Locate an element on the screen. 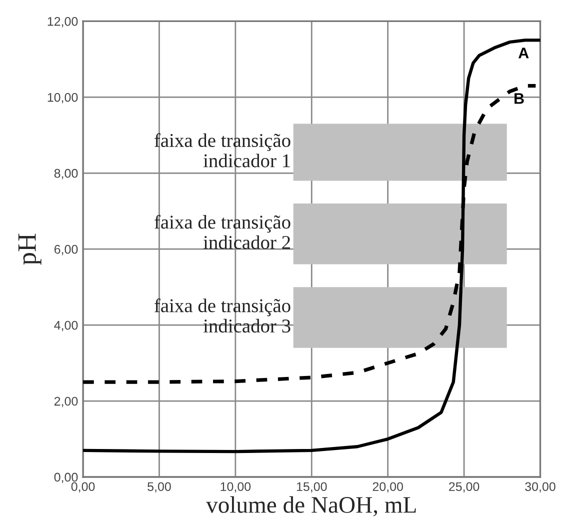 The image size is (561, 530). series-label: A is located at coordinates (523, 53).